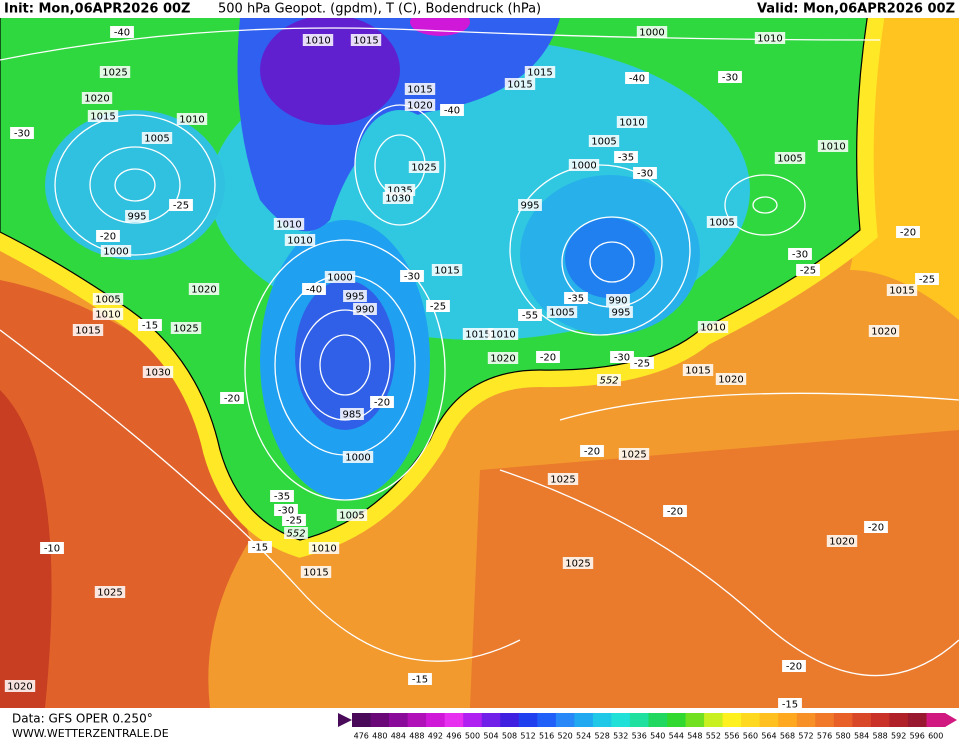 The width and height of the screenshot is (959, 745). What do you see at coordinates (345, 720) in the screenshot?
I see `legend-arrow` at bounding box center [345, 720].